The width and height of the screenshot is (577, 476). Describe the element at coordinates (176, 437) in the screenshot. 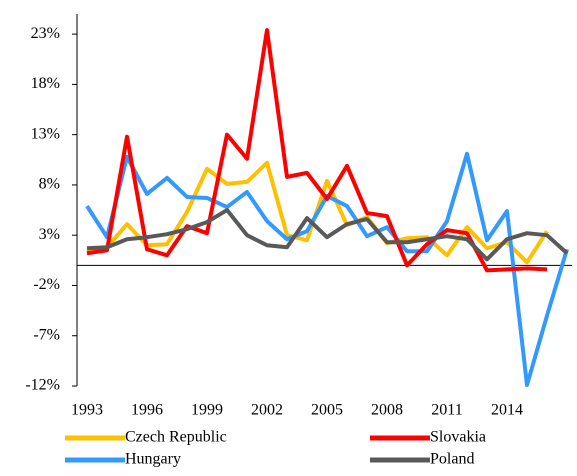

I see `legend-label: Czech Republic` at that location.